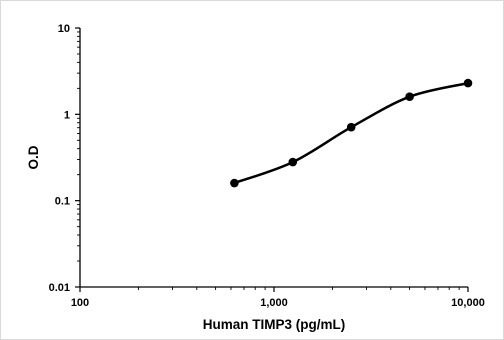 This screenshot has height=340, width=504. Describe the element at coordinates (64, 158) in the screenshot. I see `y-axis-ticks: 10 1 0.1 0.01` at that location.